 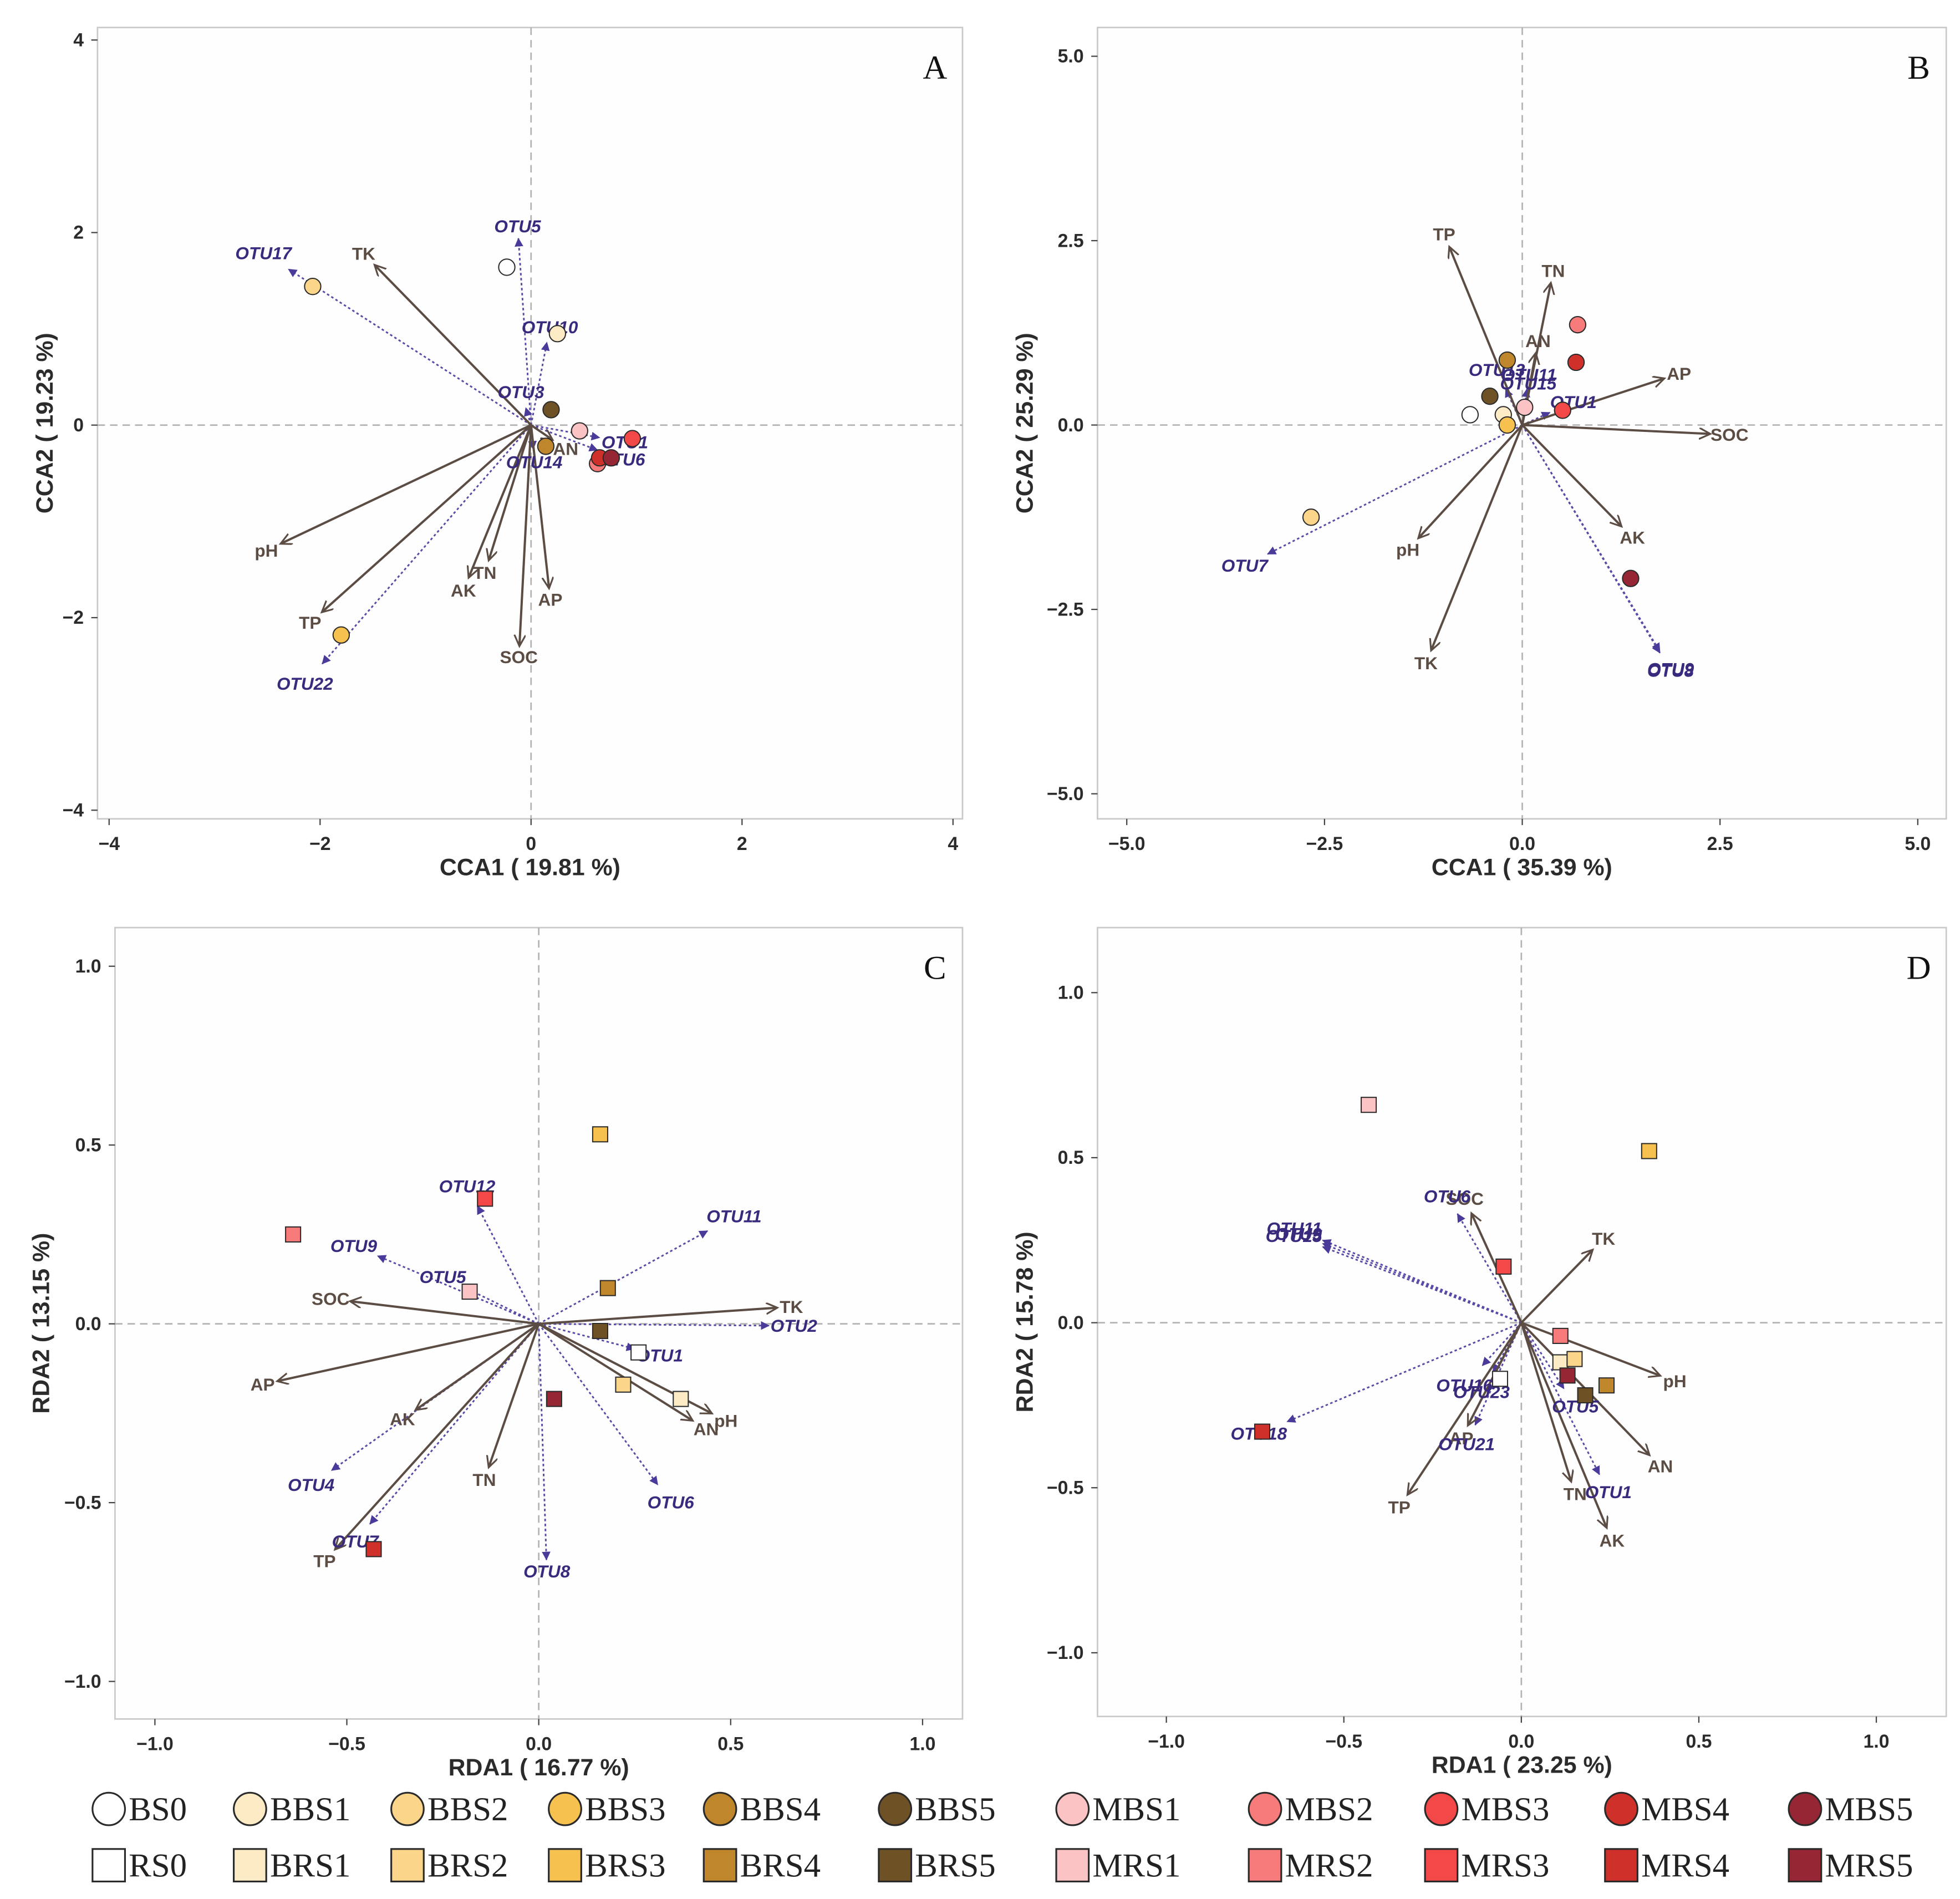 I want to click on sample-point-bbs4, so click(x=1507, y=360).